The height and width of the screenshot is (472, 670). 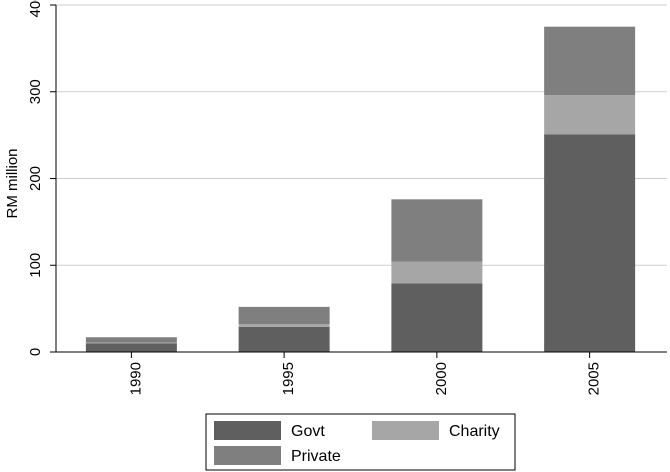 I want to click on bar-private-1990, so click(x=131, y=340).